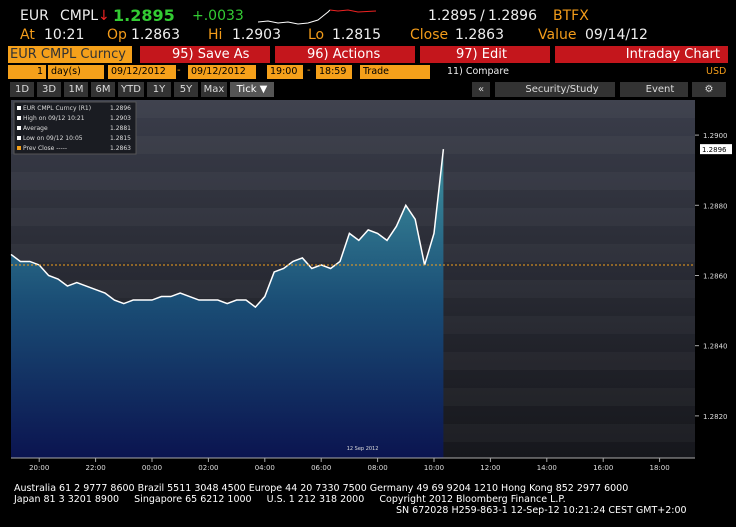  Describe the element at coordinates (214, 89) in the screenshot. I see `range-button: Max` at that location.